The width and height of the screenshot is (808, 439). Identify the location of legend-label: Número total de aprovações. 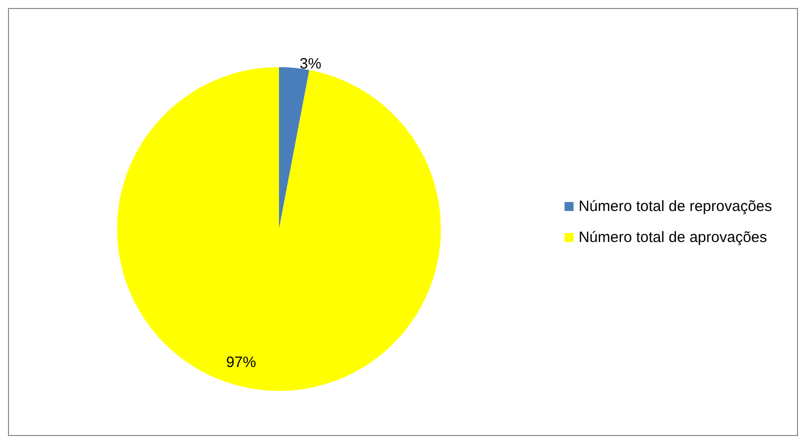
(673, 237).